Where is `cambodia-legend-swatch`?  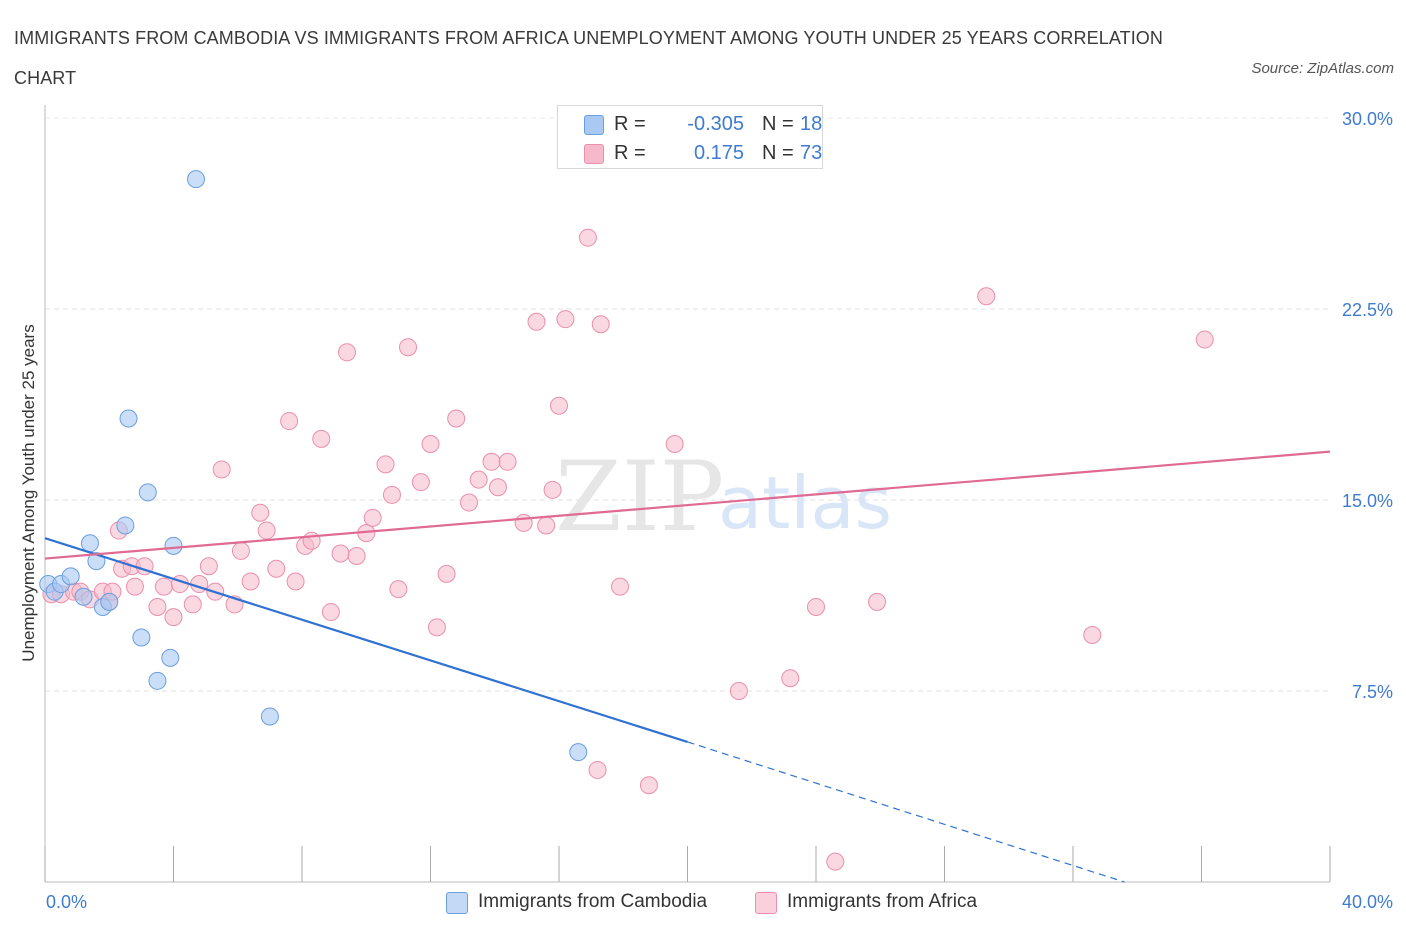 cambodia-legend-swatch is located at coordinates (457, 903).